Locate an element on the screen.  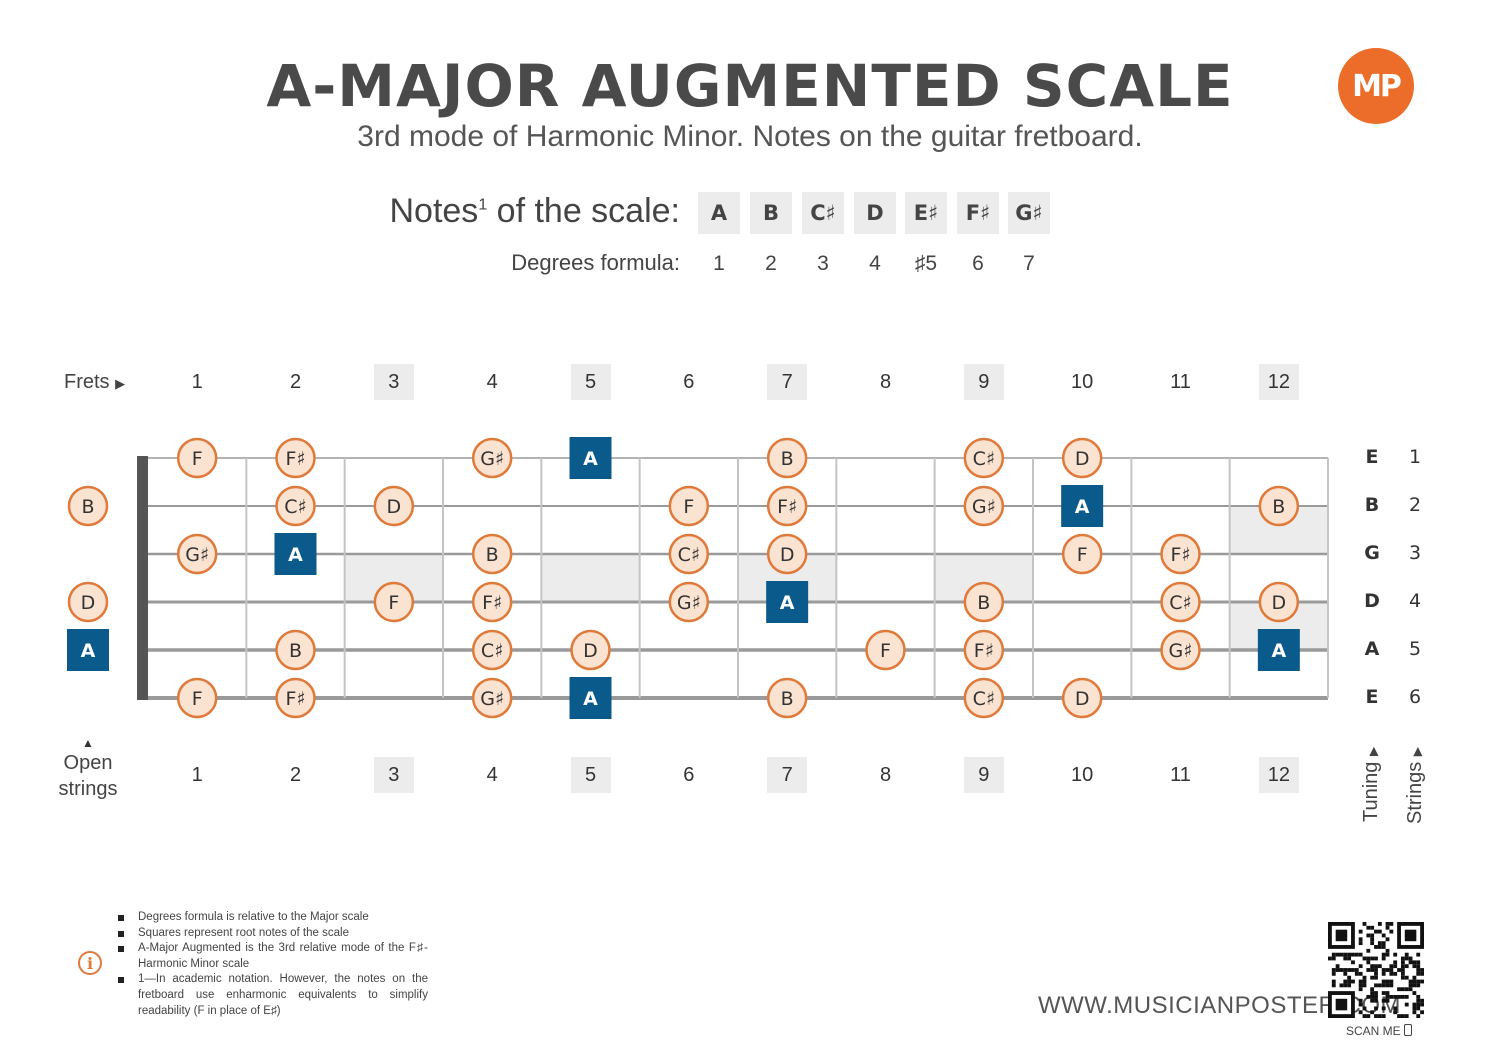
fret-number: 5 is located at coordinates (590, 382).